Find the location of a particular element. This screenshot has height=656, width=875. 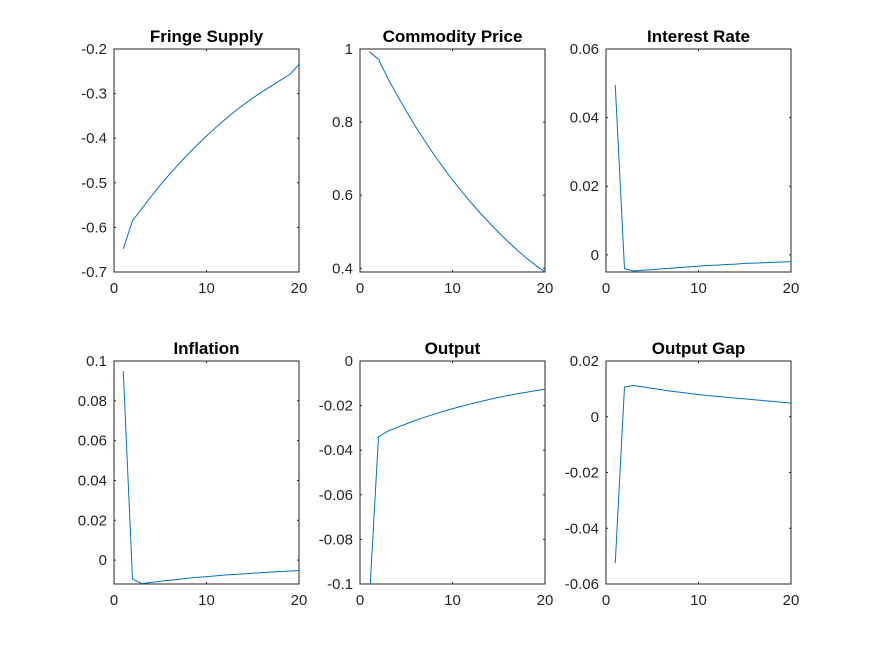

inflation-axes-box is located at coordinates (206, 472).